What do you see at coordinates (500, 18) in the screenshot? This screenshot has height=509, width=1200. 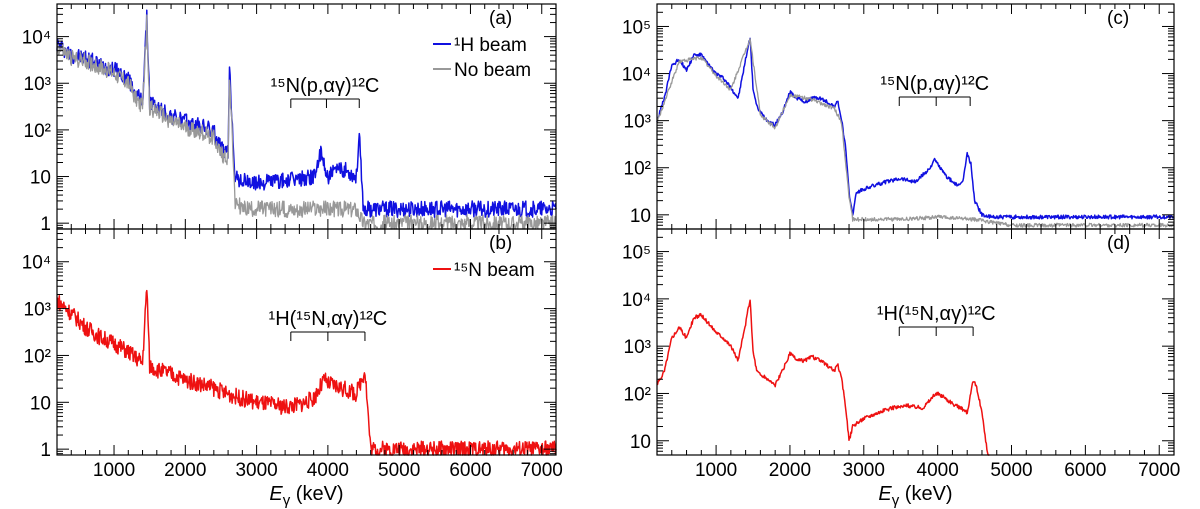 I see `panel-label: (a)` at bounding box center [500, 18].